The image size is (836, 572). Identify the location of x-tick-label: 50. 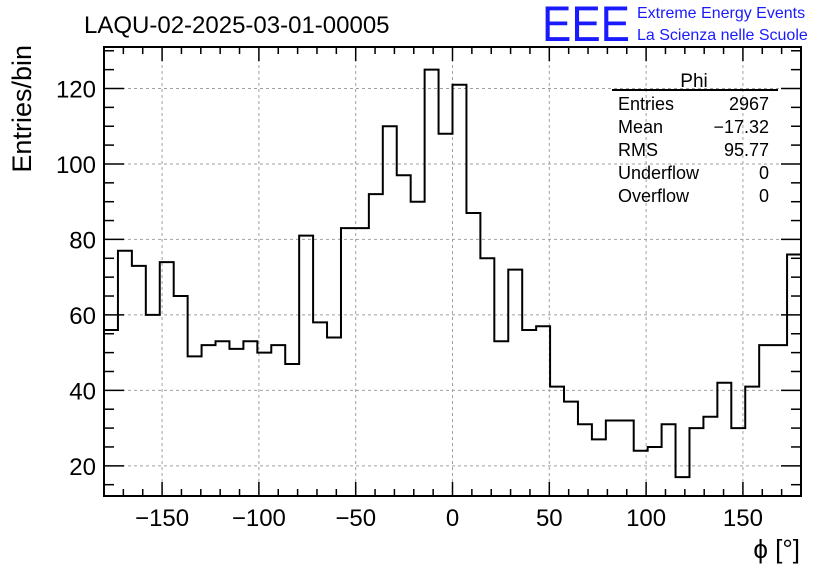
(549, 518).